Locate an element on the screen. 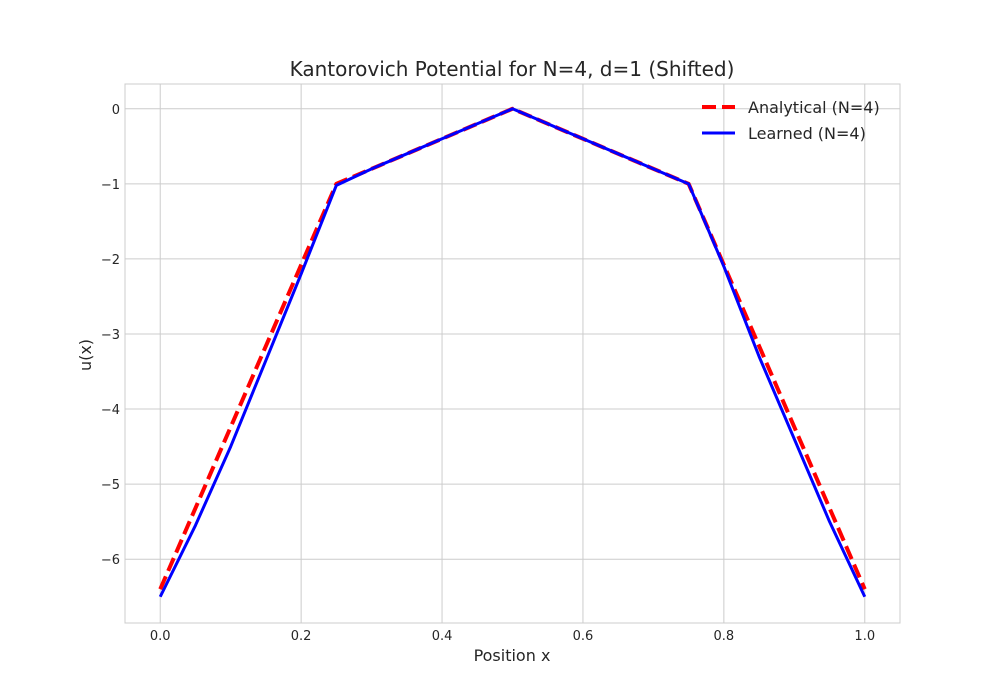  y-tick-label: −1 is located at coordinates (110, 185).